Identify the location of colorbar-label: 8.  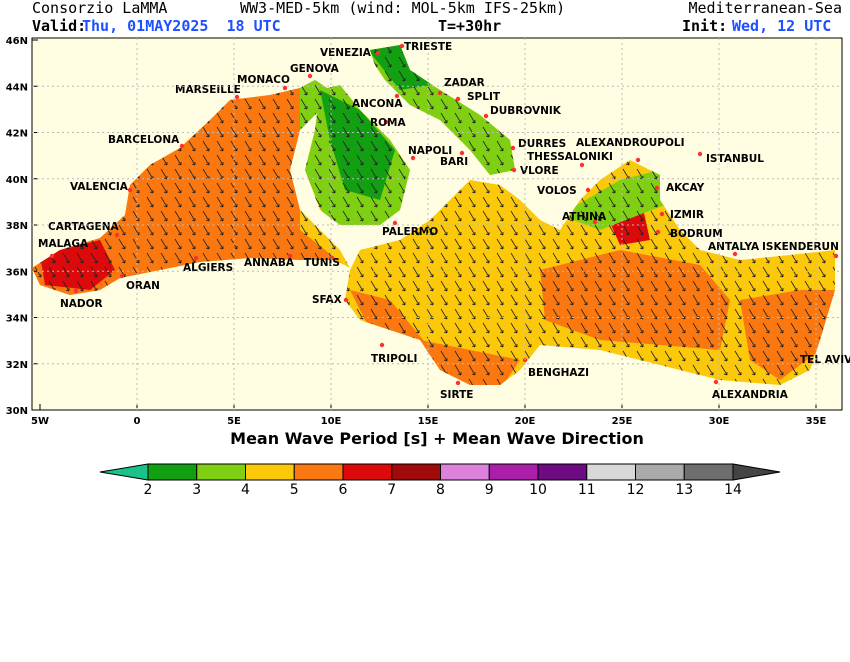
(440, 490).